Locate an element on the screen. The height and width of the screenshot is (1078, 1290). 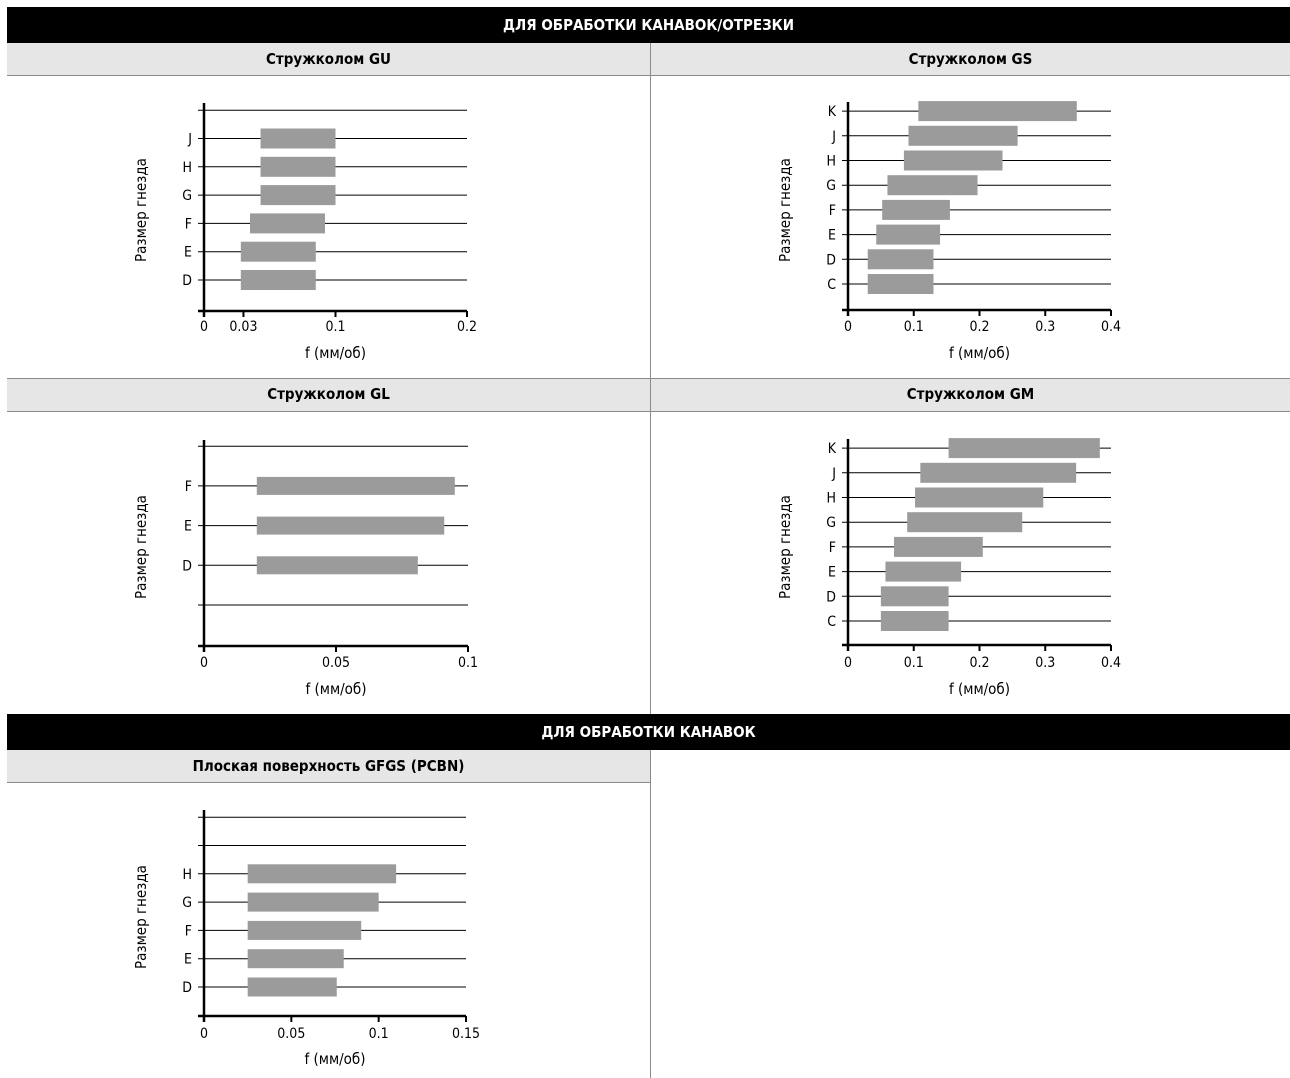
panel-title: Стружколом GS is located at coordinates (970, 59).